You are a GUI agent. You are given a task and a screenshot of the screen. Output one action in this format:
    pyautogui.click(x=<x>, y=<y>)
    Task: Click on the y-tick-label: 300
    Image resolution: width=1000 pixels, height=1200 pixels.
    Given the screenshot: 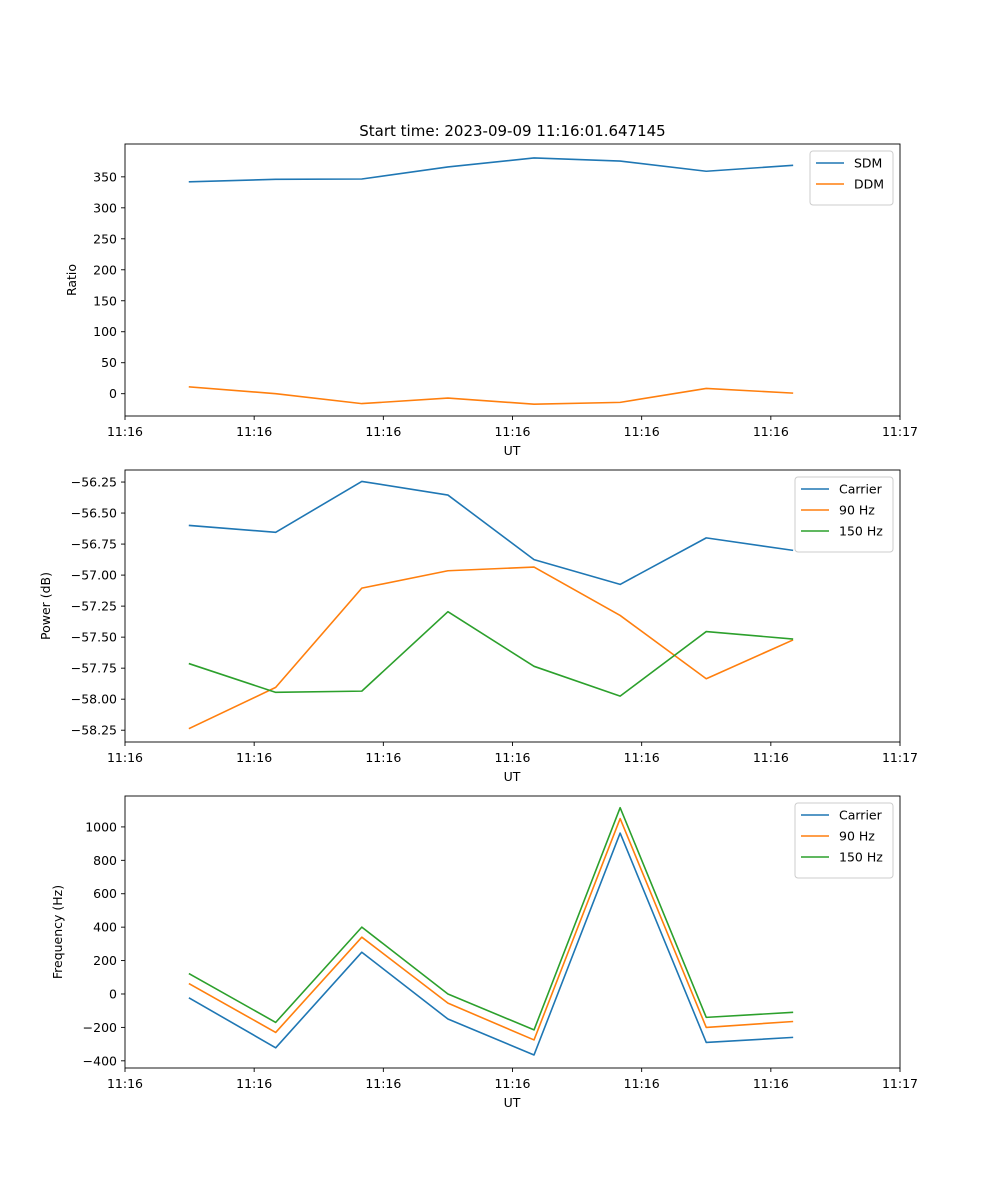 What is the action you would take?
    pyautogui.click(x=105, y=207)
    